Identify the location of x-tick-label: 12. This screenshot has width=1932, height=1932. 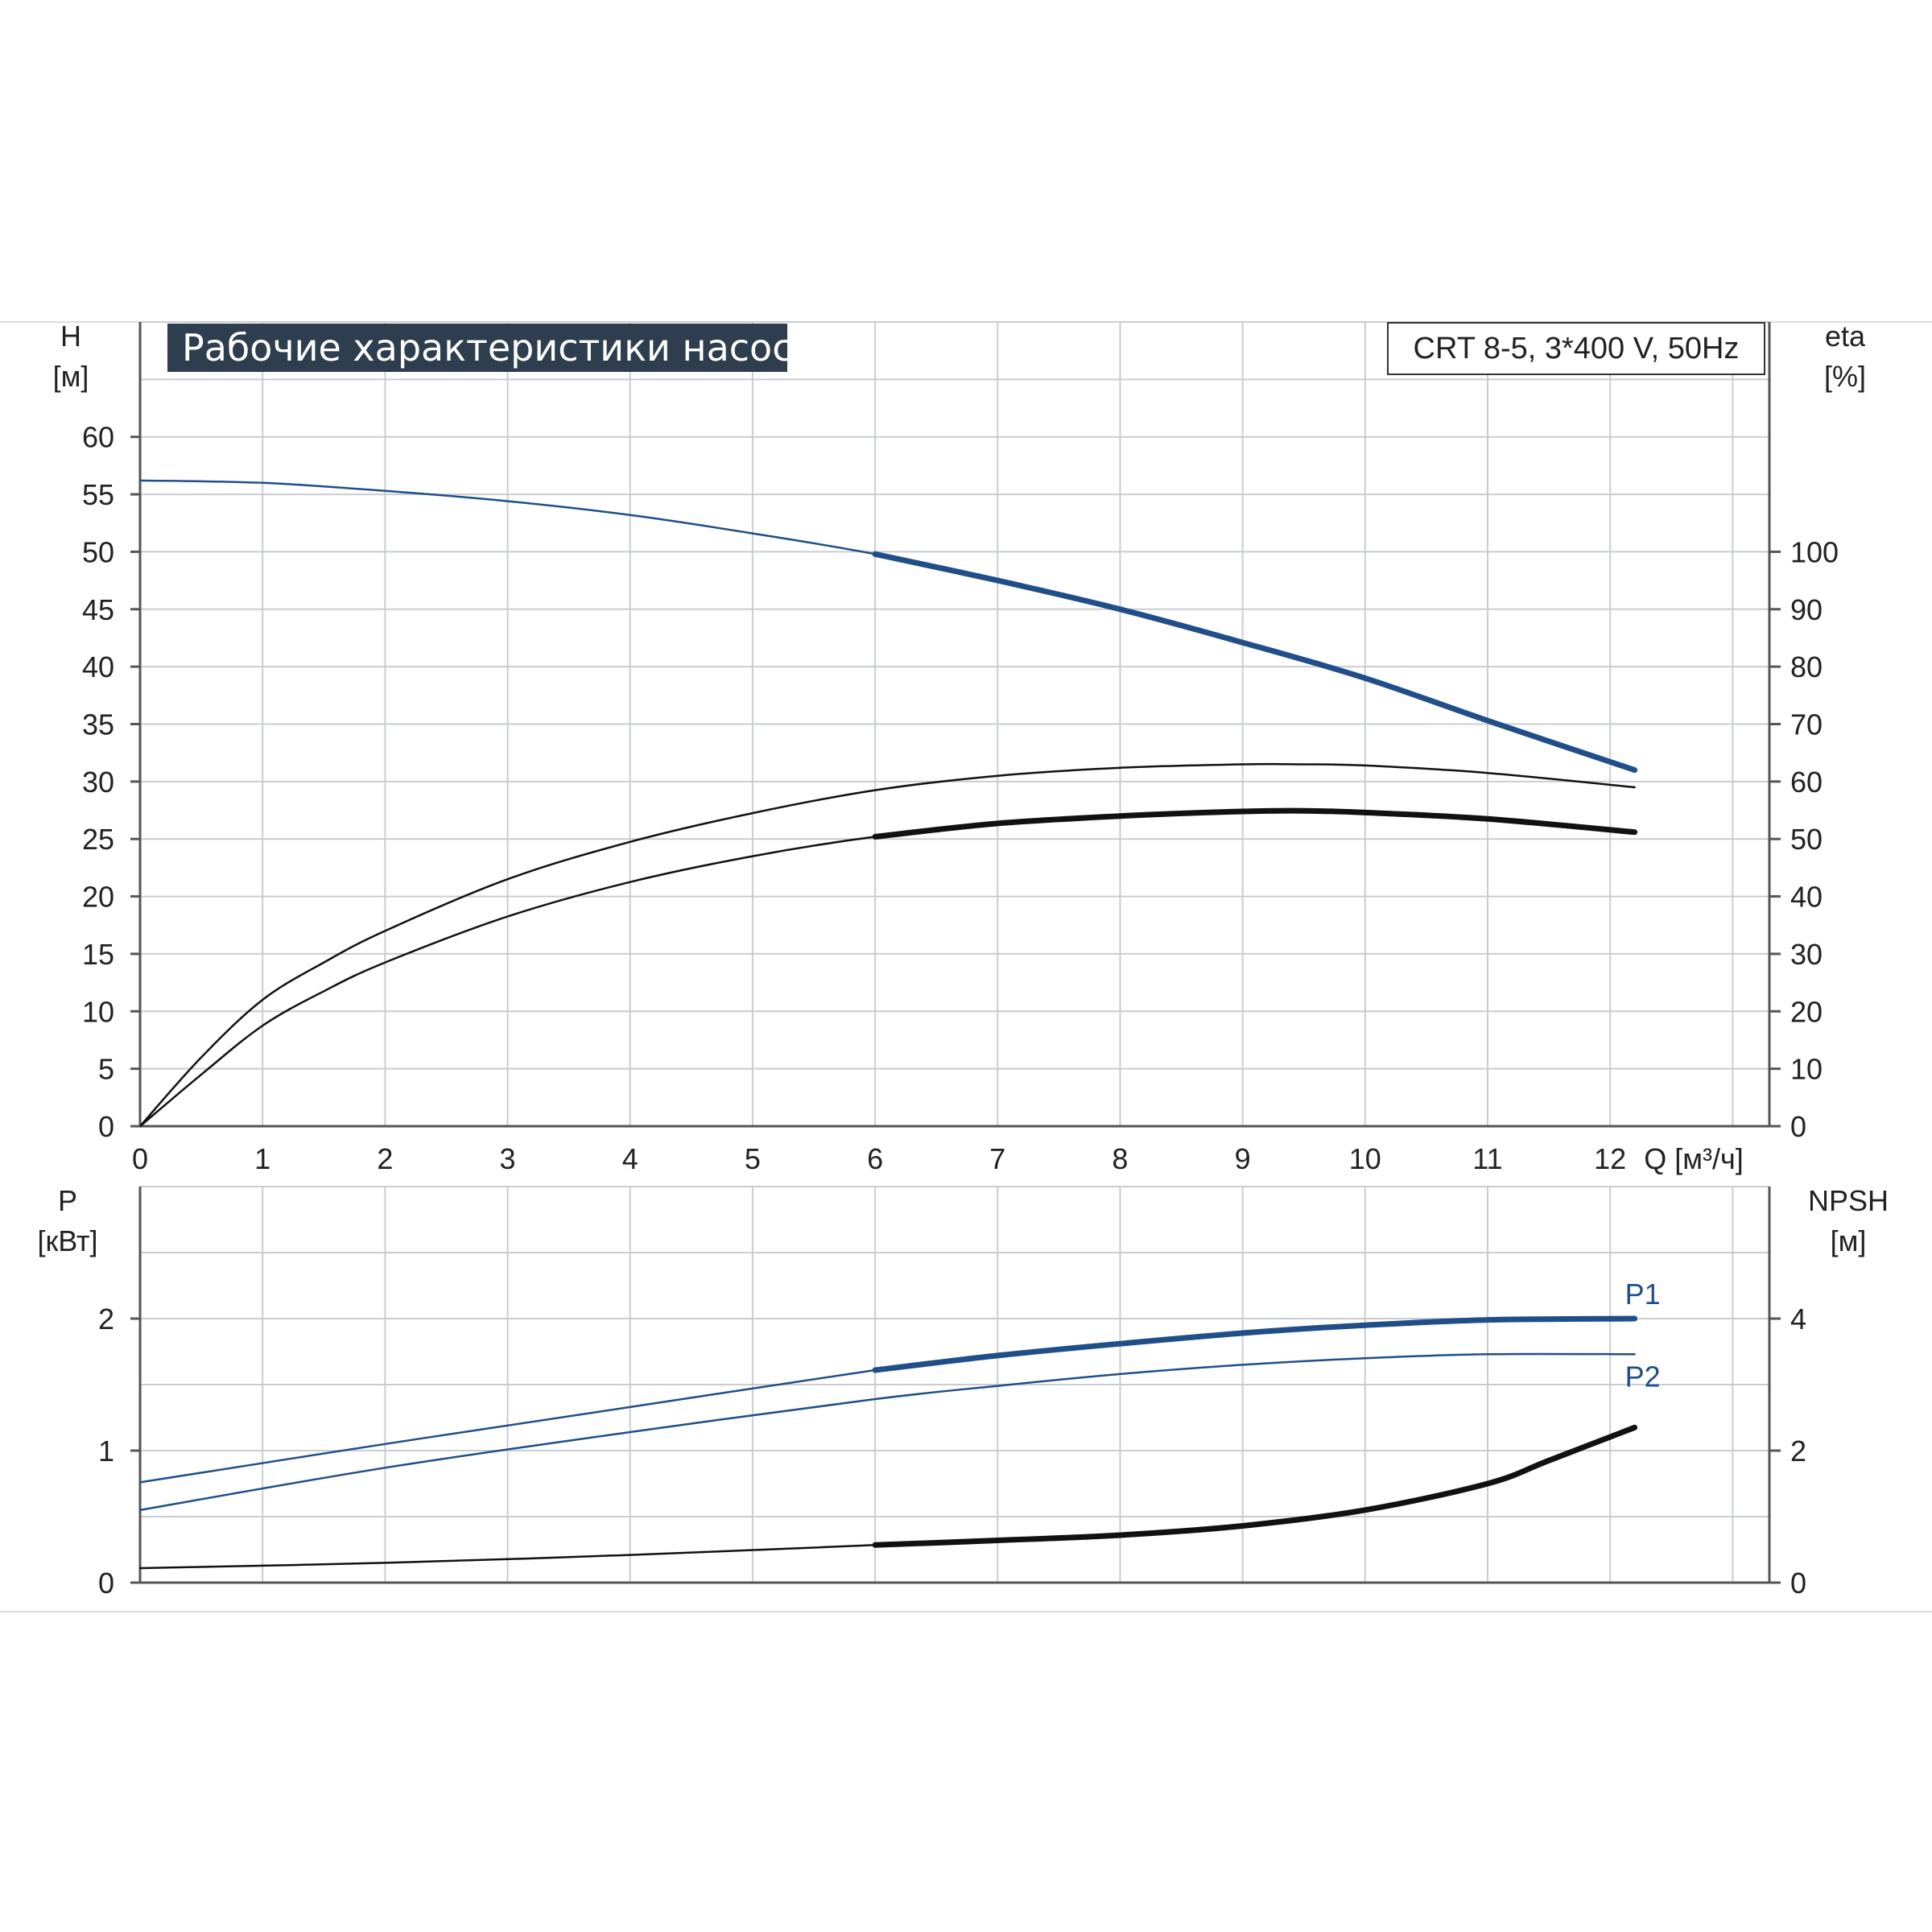
(1610, 1158).